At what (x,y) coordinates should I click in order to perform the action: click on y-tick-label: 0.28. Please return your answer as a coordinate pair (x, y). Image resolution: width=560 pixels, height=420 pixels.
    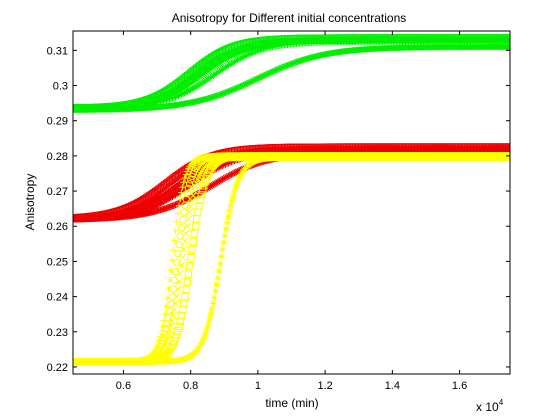
    Looking at the image, I should click on (57, 157).